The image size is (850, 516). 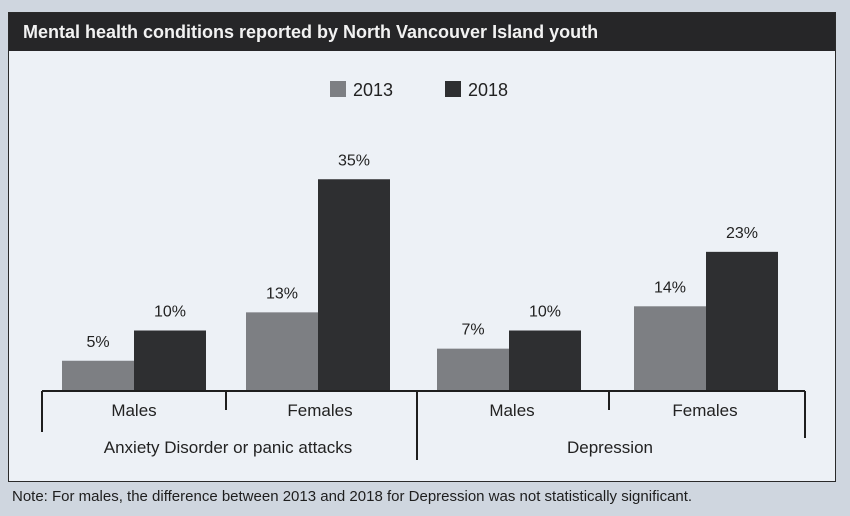 What do you see at coordinates (453, 89) in the screenshot?
I see `legend-swatch-2018` at bounding box center [453, 89].